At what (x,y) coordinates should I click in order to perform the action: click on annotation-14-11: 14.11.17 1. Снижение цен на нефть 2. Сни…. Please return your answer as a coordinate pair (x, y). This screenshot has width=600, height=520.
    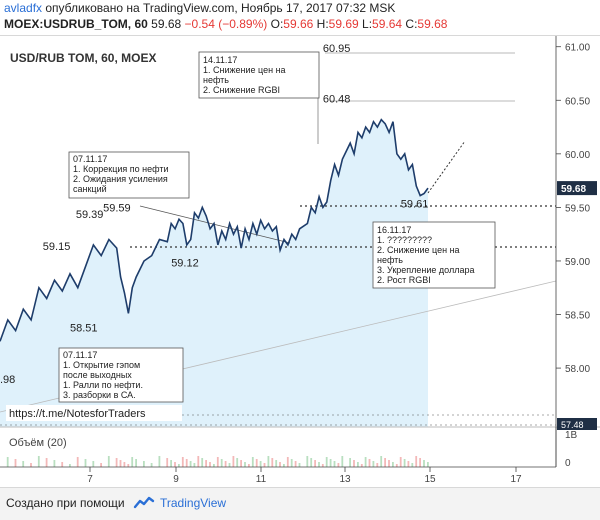
    Looking at the image, I should click on (259, 75).